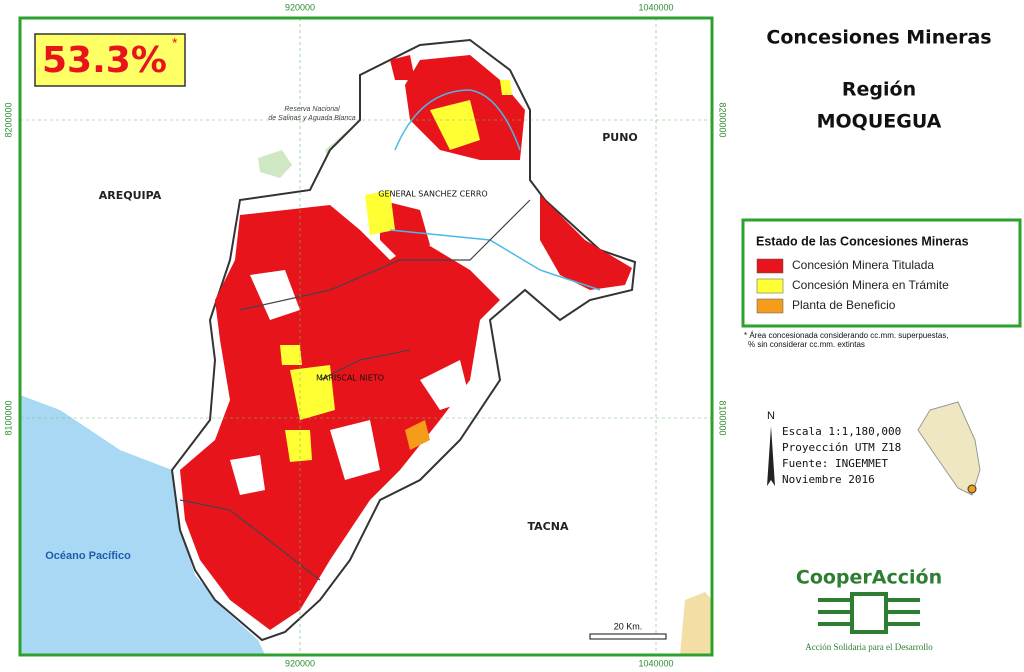 This screenshot has width=1024, height=672. Describe the element at coordinates (771, 416) in the screenshot. I see `north-label: N` at that location.